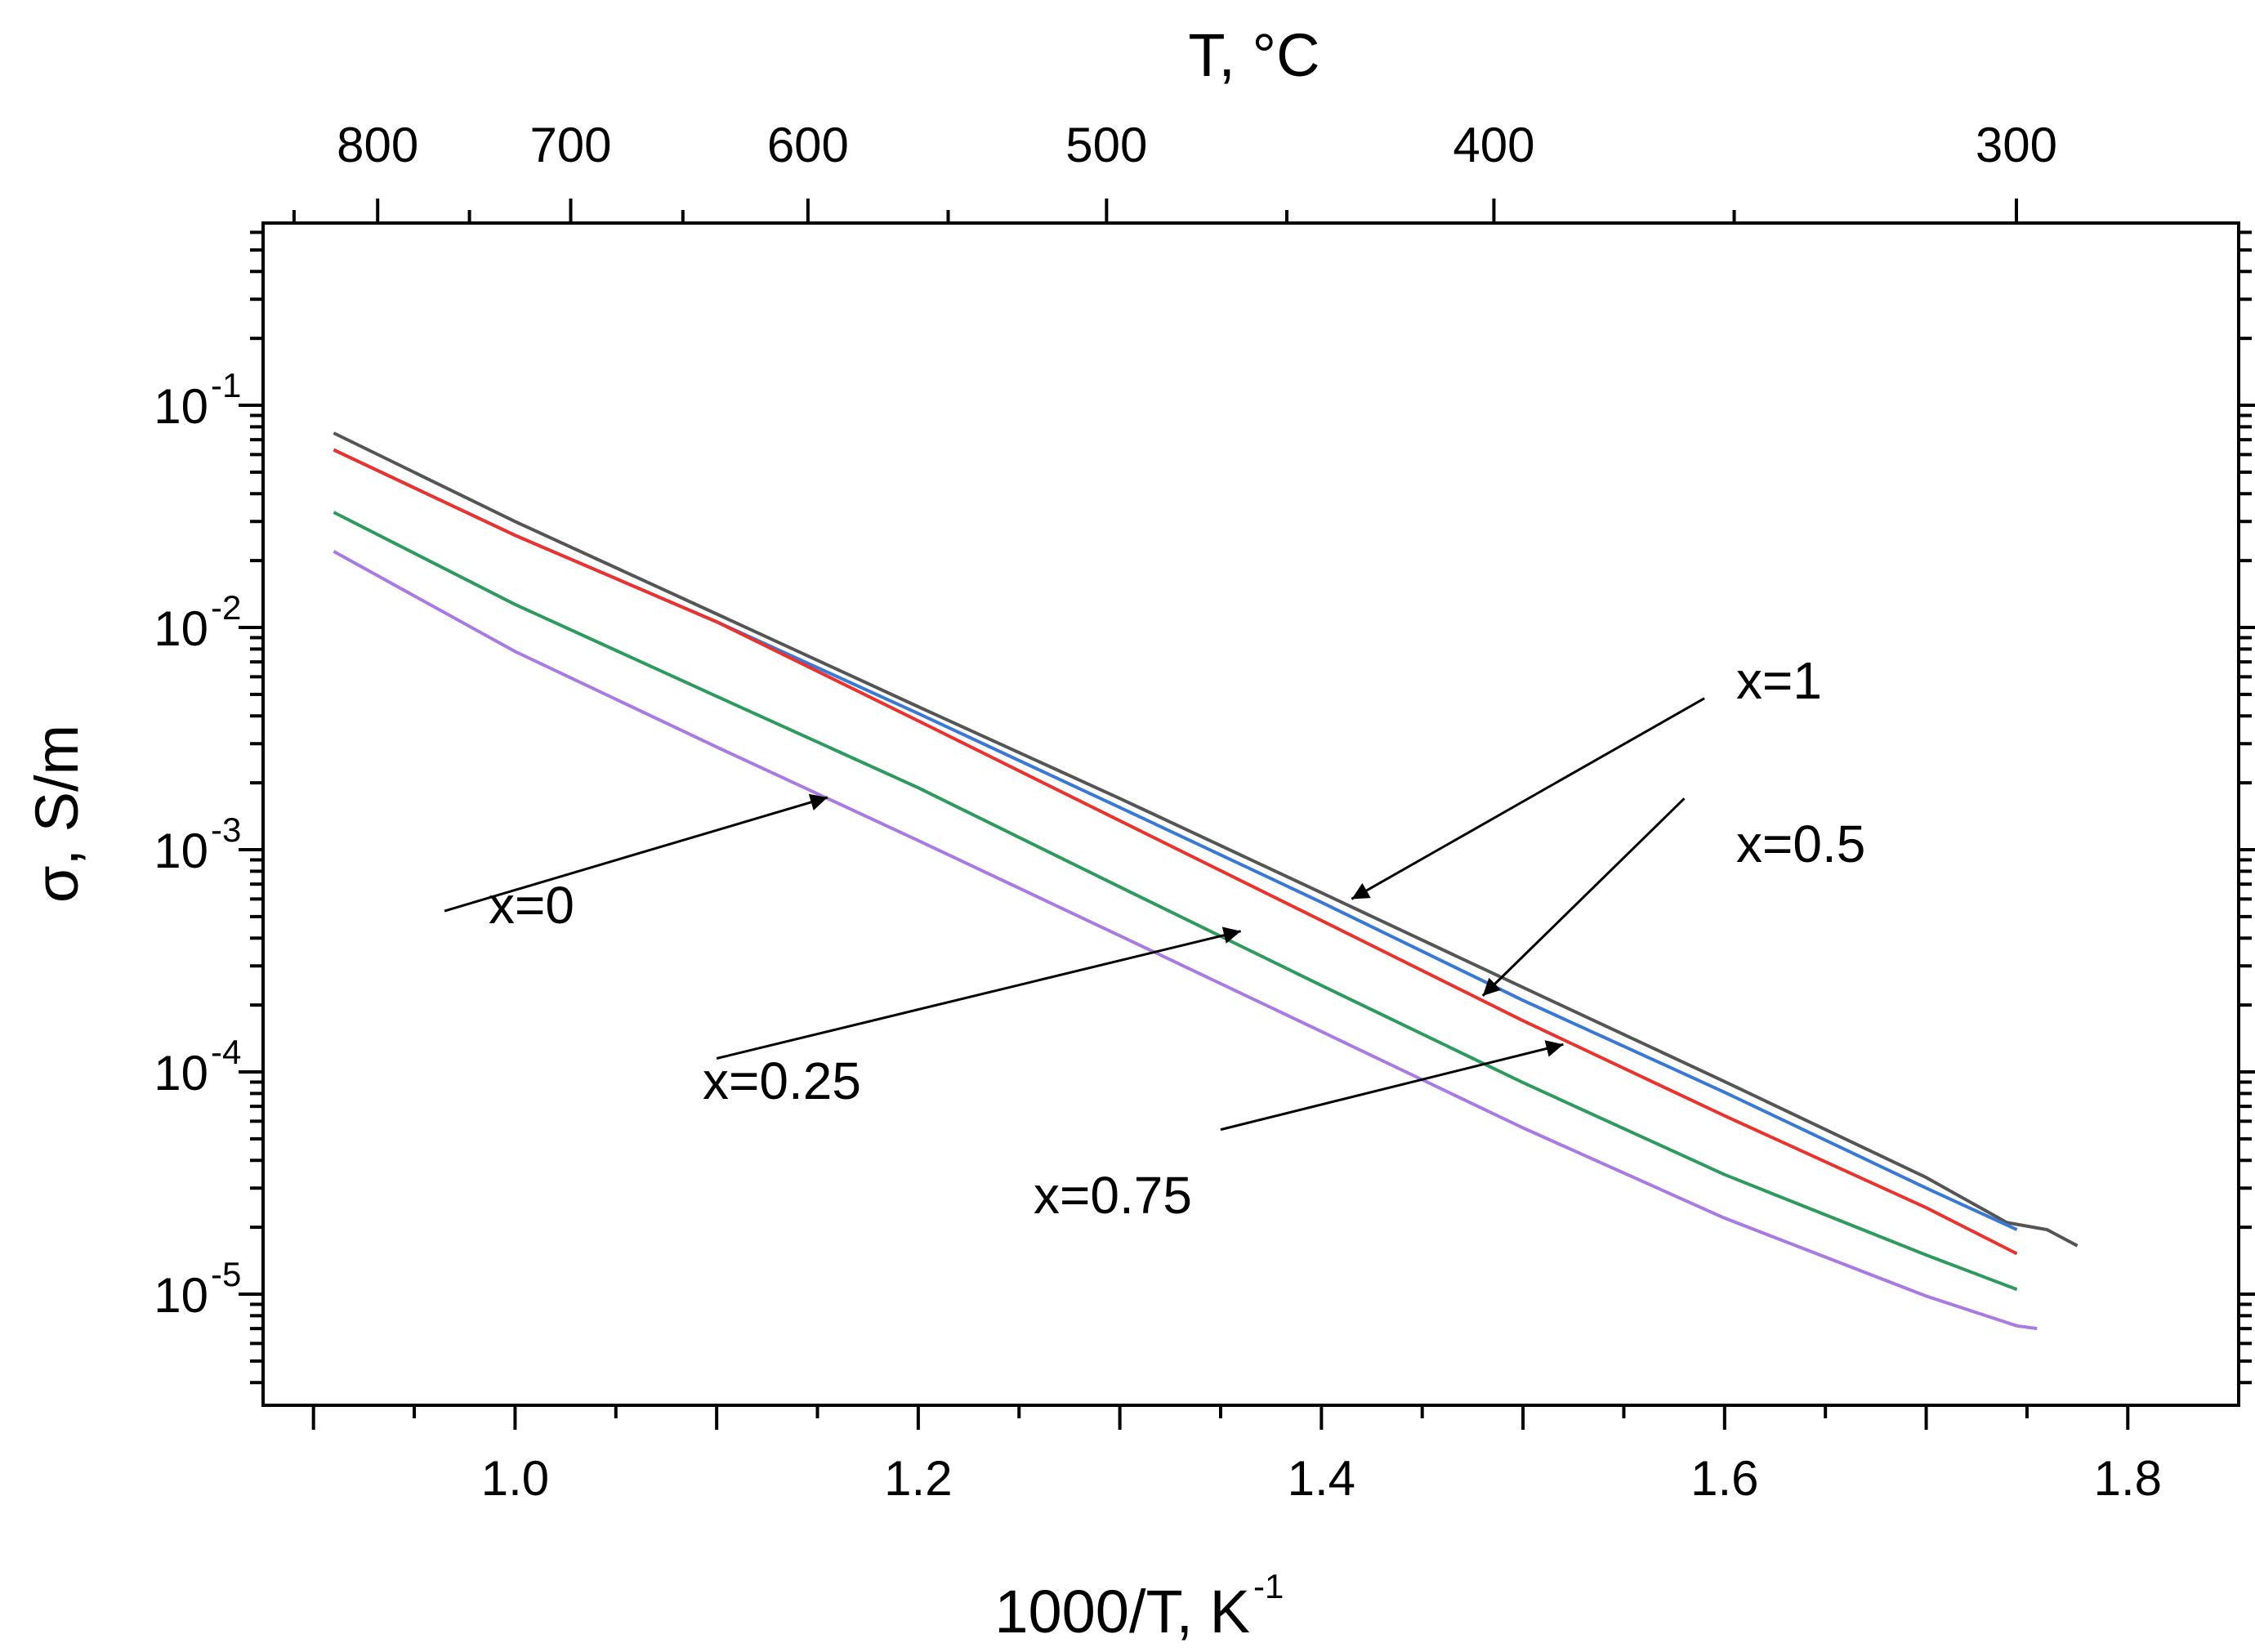 The image size is (2255, 1652). I want to click on top-tick-label: 700, so click(570, 145).